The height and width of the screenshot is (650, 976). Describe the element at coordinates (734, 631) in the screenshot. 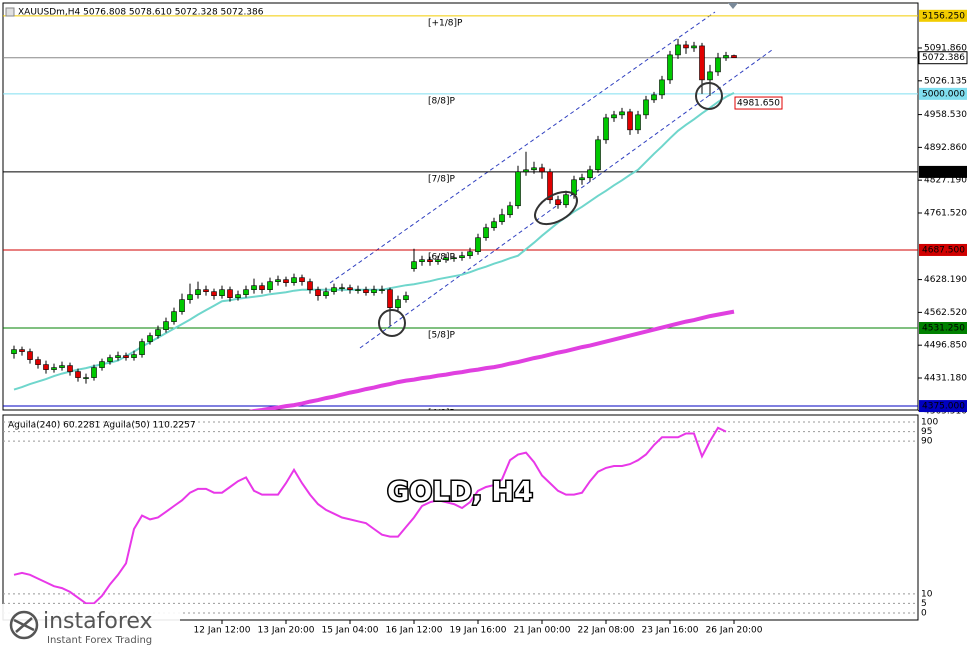

I see `x-tick-label: 26 Jan 20:00` at that location.